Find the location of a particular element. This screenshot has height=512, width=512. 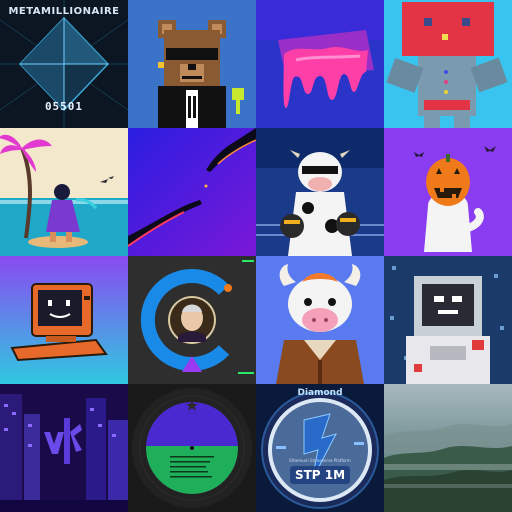

island-girl-artwork is located at coordinates (64, 192).